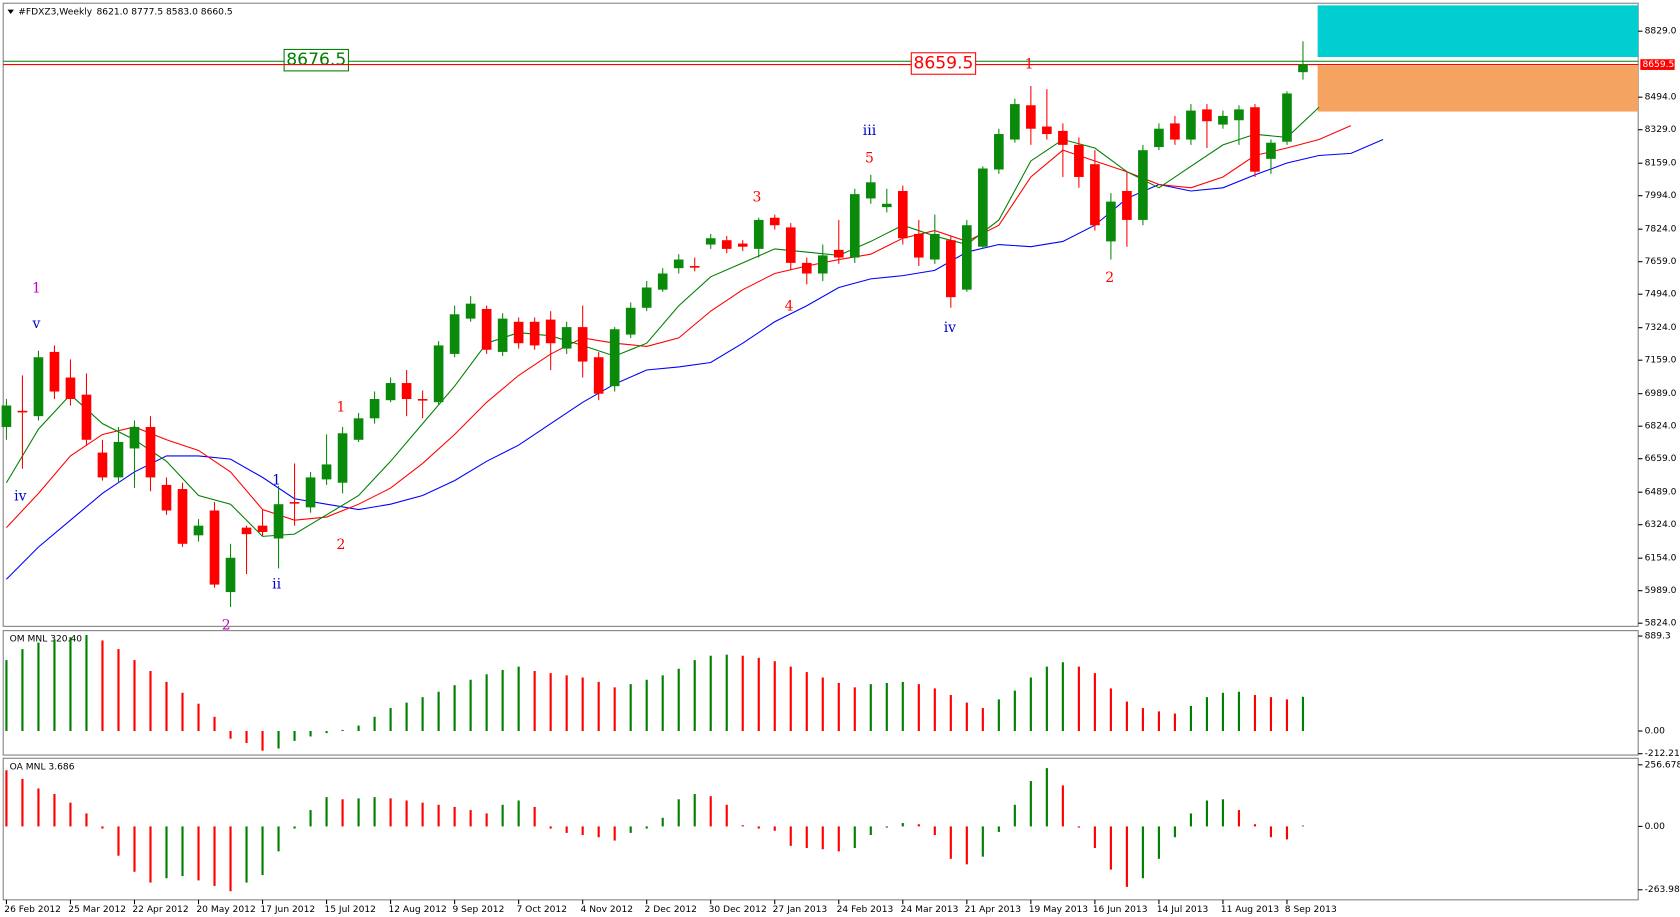 The width and height of the screenshot is (1680, 917). I want to click on y-tick-label: 7659.0, so click(1661, 262).